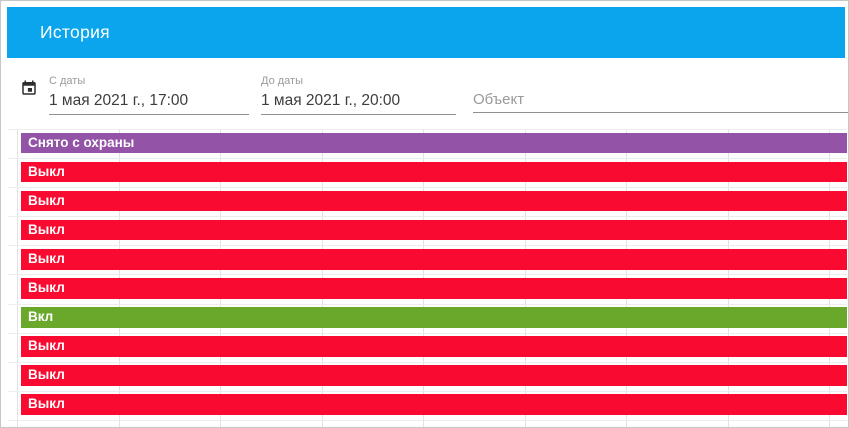 The height and width of the screenshot is (428, 849). Describe the element at coordinates (434, 143) in the screenshot. I see `timeline-bar-disarmed: Снято с охраны` at that location.